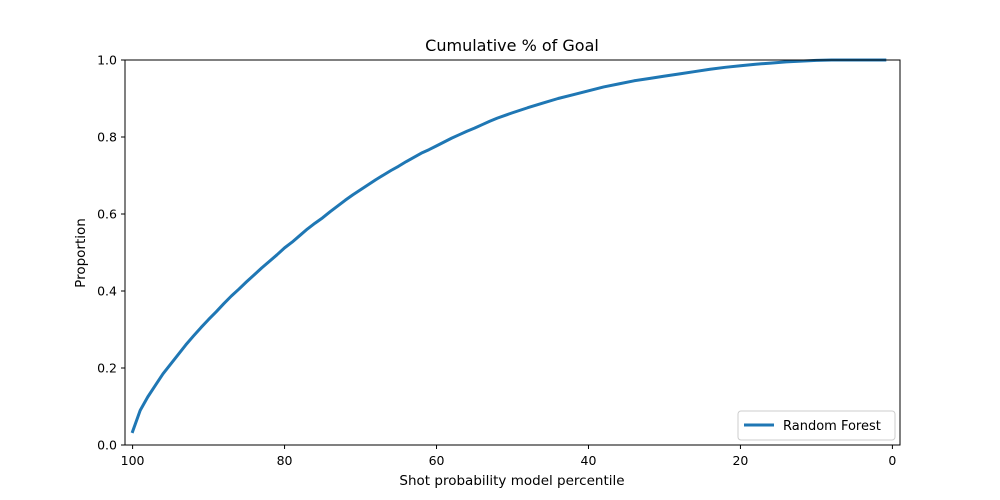  Describe the element at coordinates (107, 60) in the screenshot. I see `y-tick-label: 1.0` at that location.